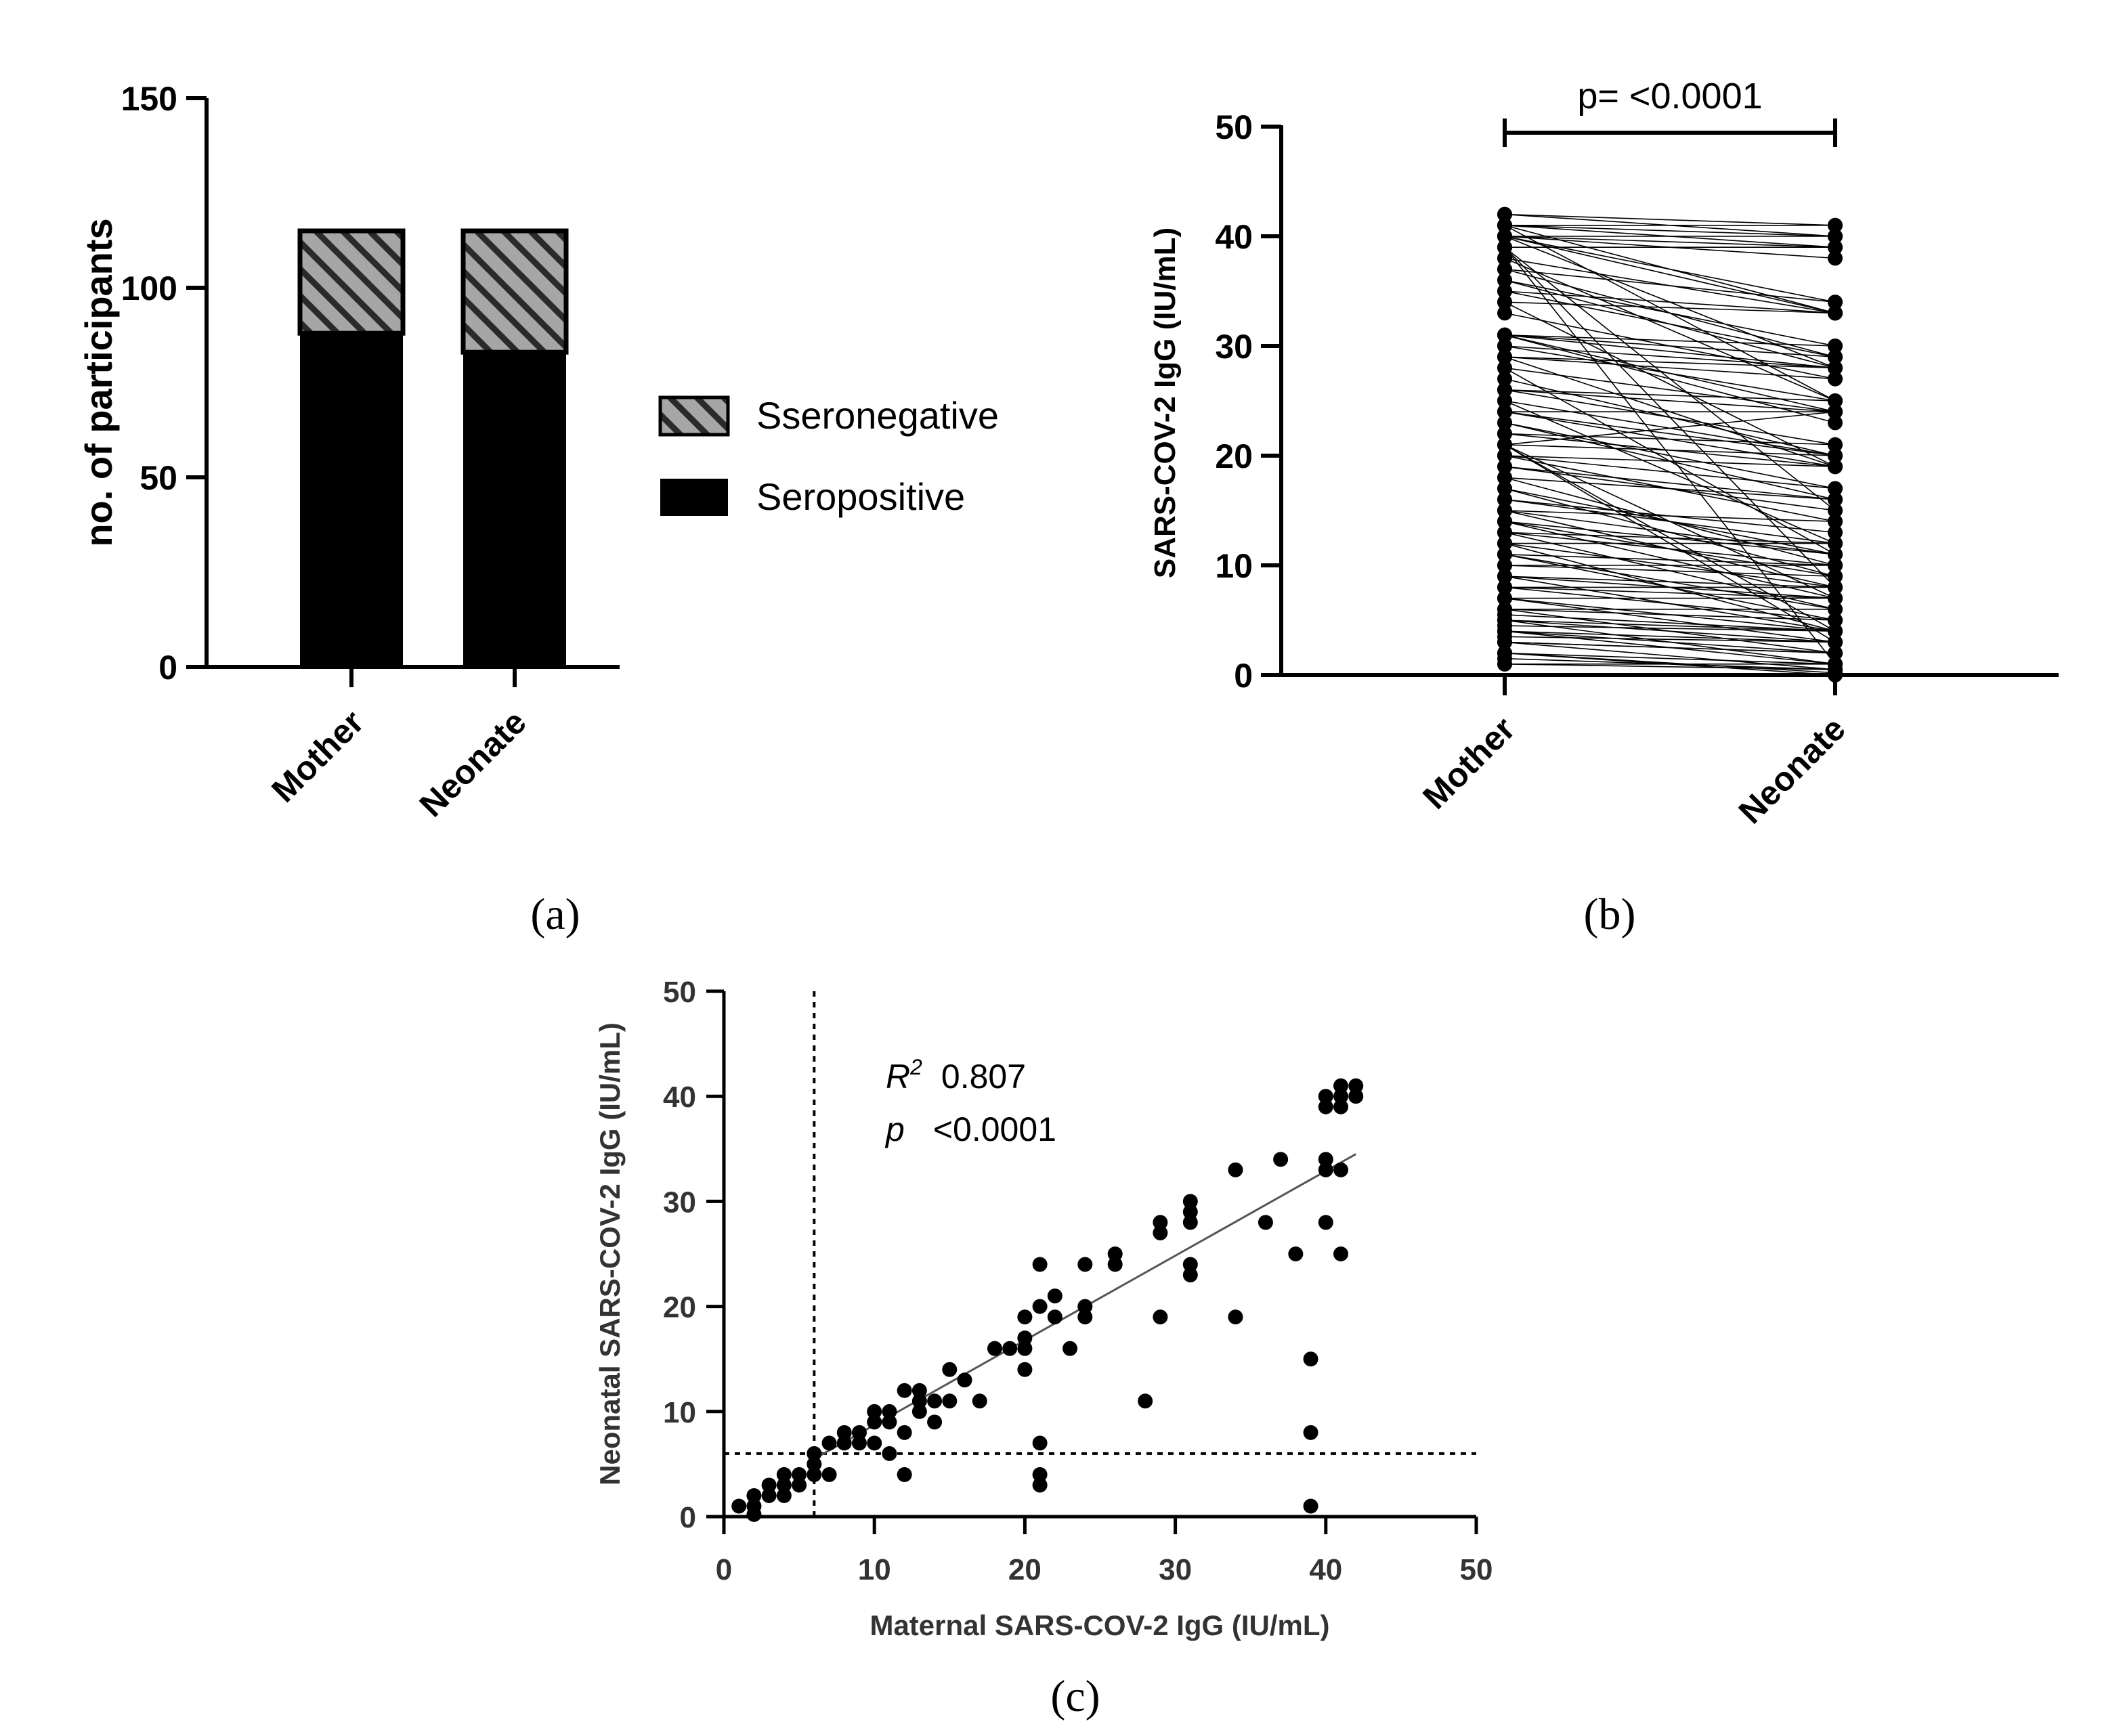 The width and height of the screenshot is (2104, 1736). I want to click on panel-b-y-ticks: 0 10 20 30 40 50, so click(1248, 401).